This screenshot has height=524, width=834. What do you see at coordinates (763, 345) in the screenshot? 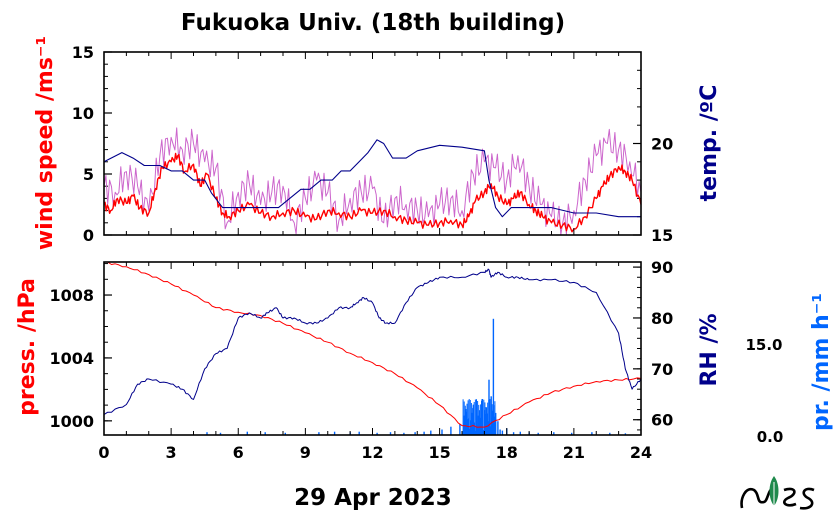
I see `precip-tick-label: 15.0` at bounding box center [763, 345].